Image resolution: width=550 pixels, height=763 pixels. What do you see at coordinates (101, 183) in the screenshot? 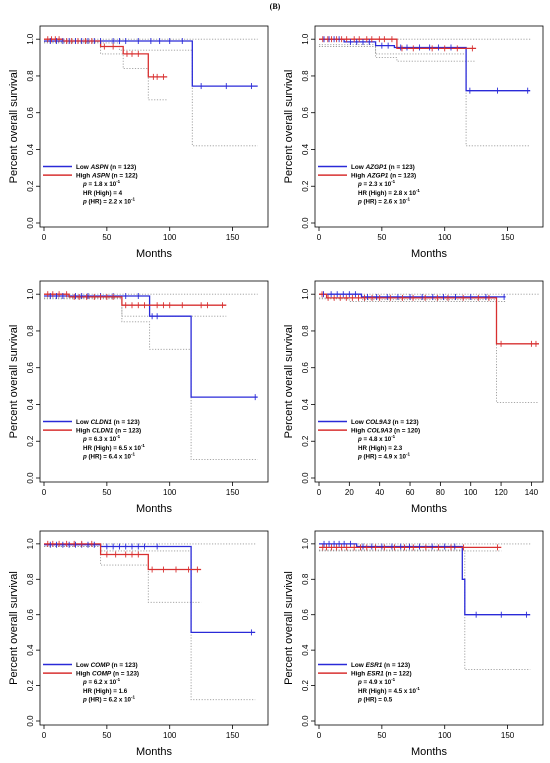
I see `legend-stat: p = 1.8 x 10-1` at bounding box center [101, 183].